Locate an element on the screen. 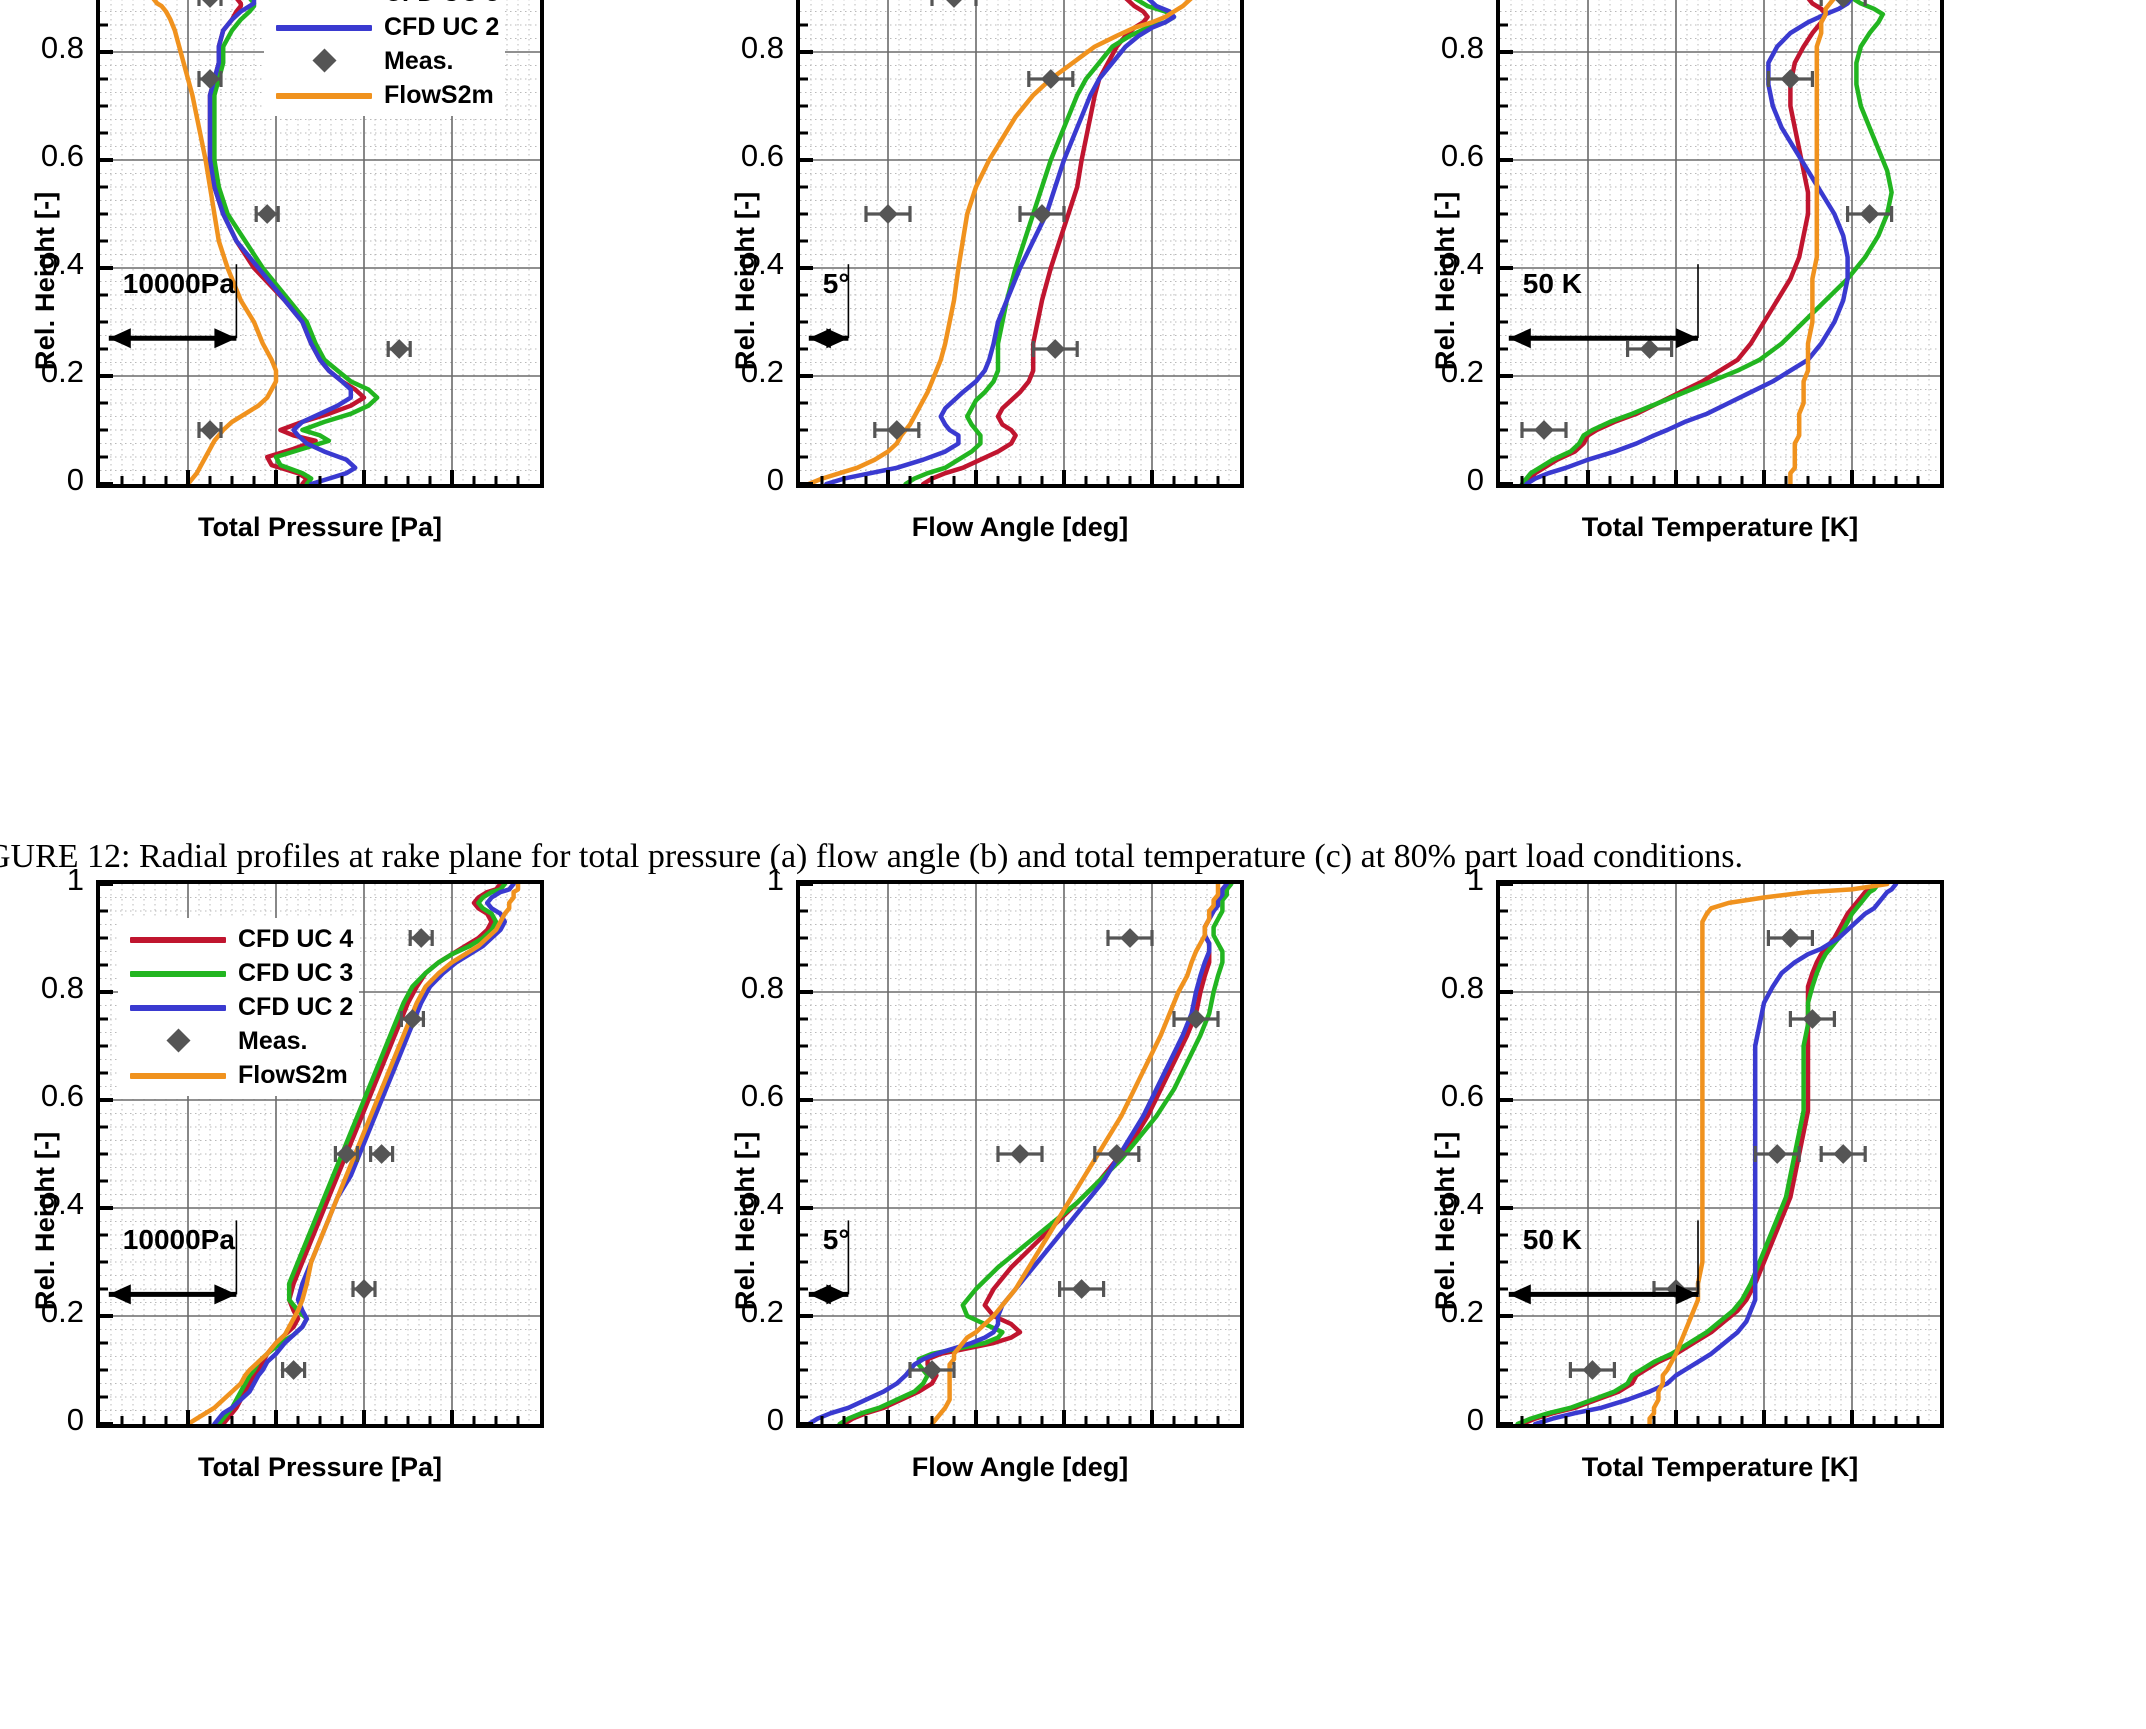  legend-label: Meas. is located at coordinates (273, 1040).